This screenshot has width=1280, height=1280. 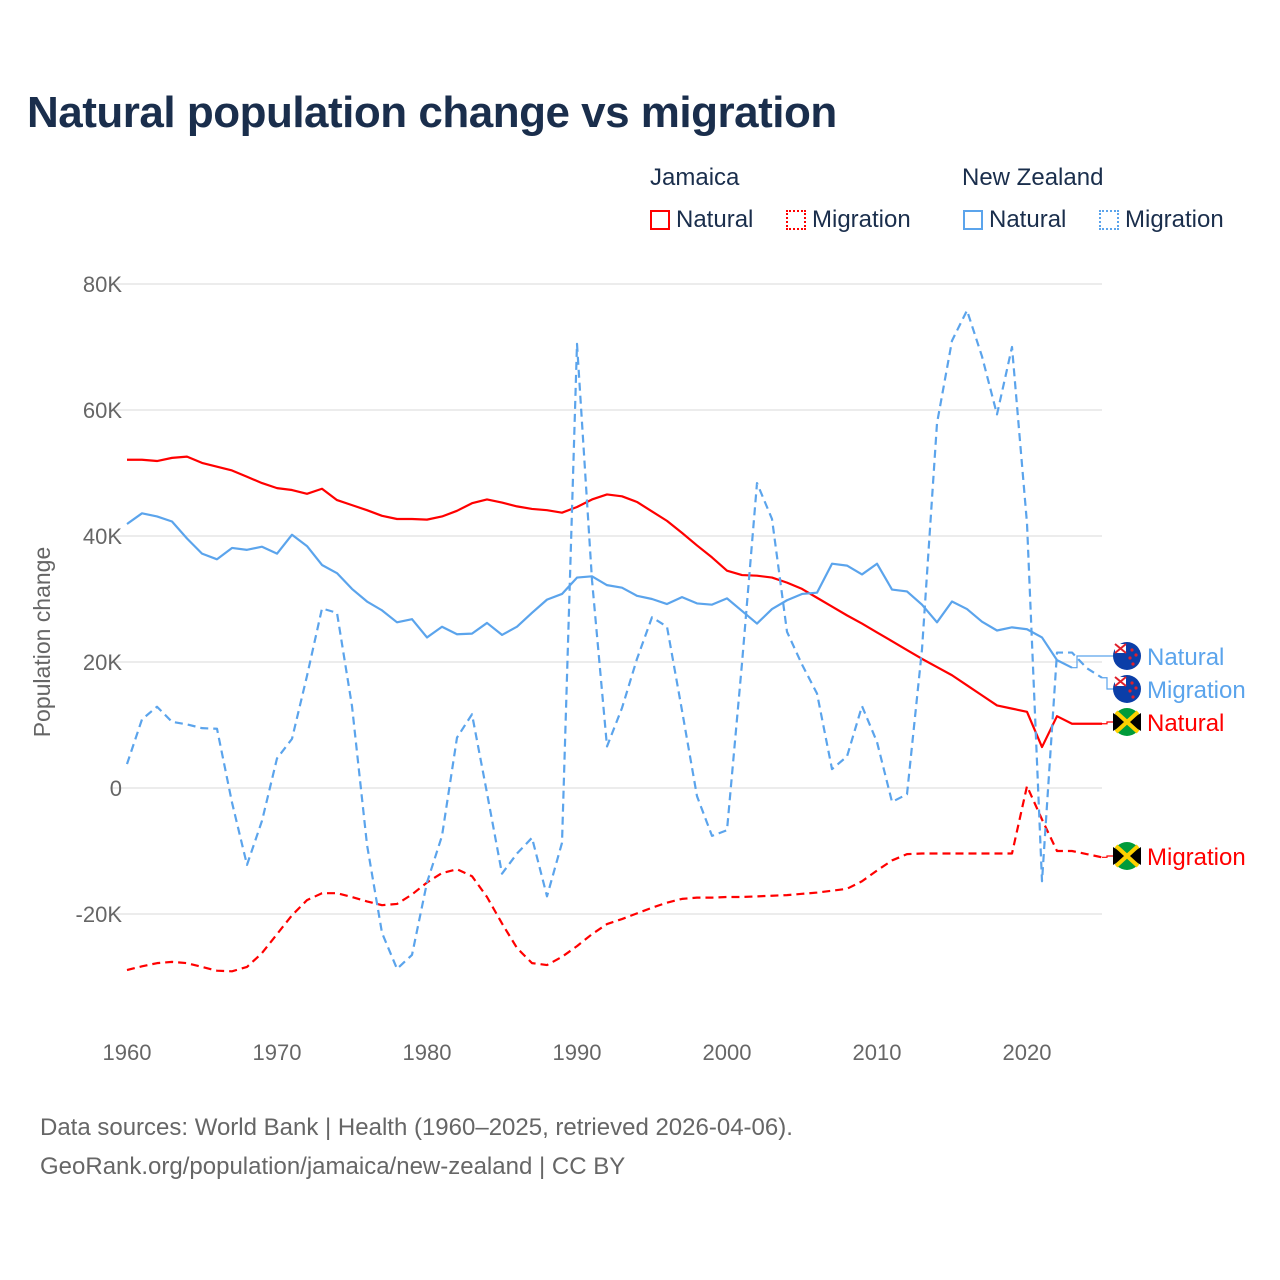 I want to click on y-axis-label: Population change, so click(x=42, y=642).